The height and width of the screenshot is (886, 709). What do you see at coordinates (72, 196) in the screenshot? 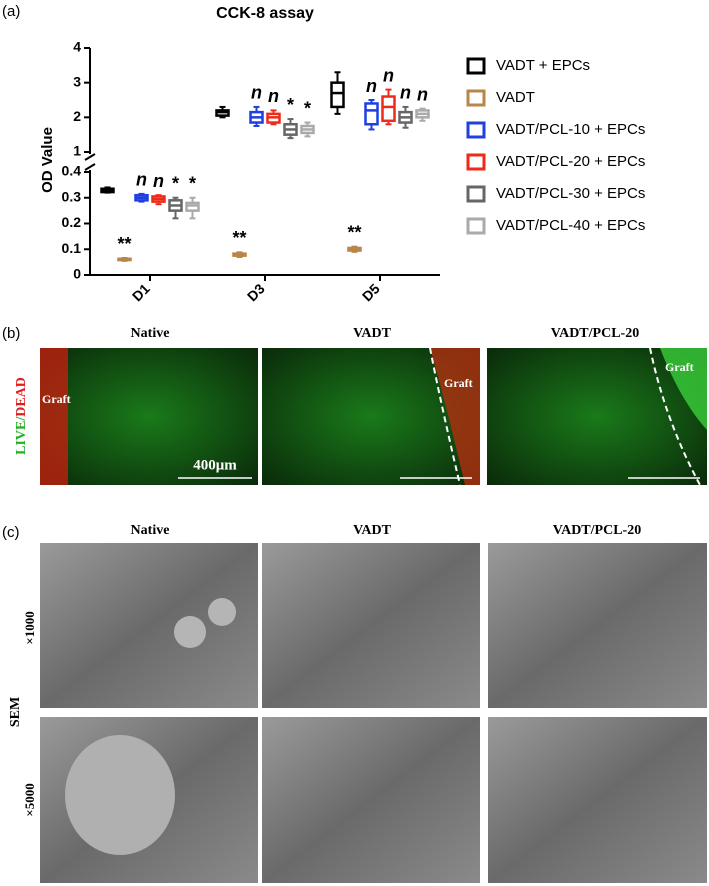
I see `y-tick-label: 0.3` at bounding box center [72, 196].